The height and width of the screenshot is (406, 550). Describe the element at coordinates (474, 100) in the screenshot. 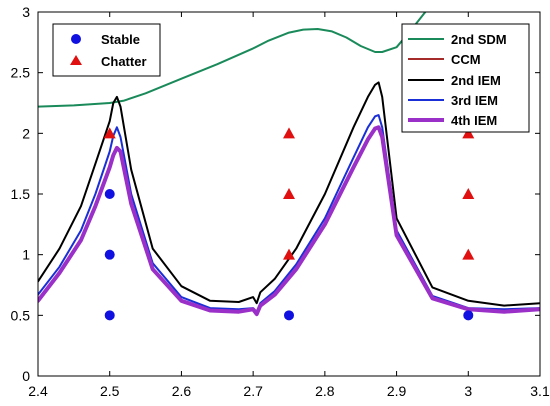

I see `legend-iem3-label: 3rd IEM` at that location.